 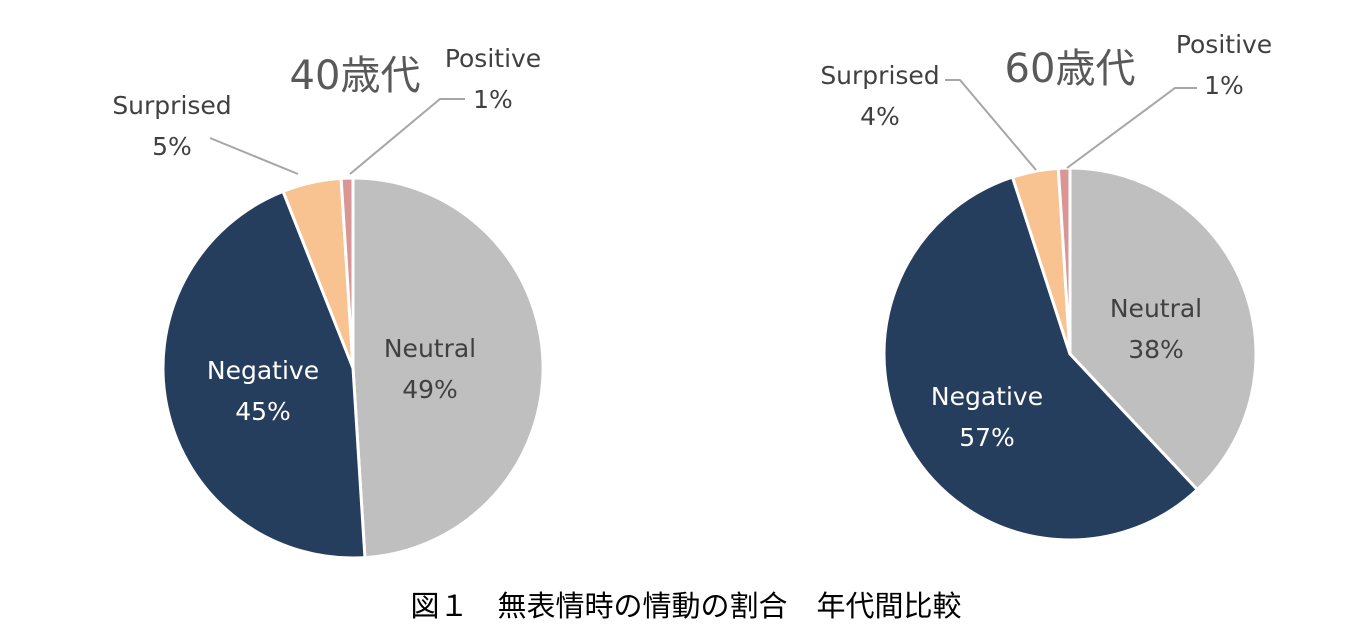 I want to click on slice-percent-neutral: 49%, so click(x=430, y=389).